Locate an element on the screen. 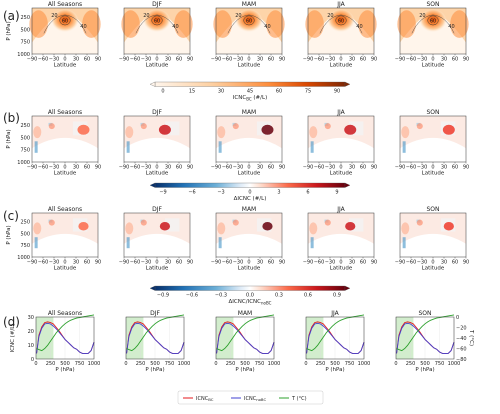 The width and height of the screenshot is (500, 414). panel-c-facet: DJF −90 −60 −30 0 30 60 90 Latitude is located at coordinates (156, 239).